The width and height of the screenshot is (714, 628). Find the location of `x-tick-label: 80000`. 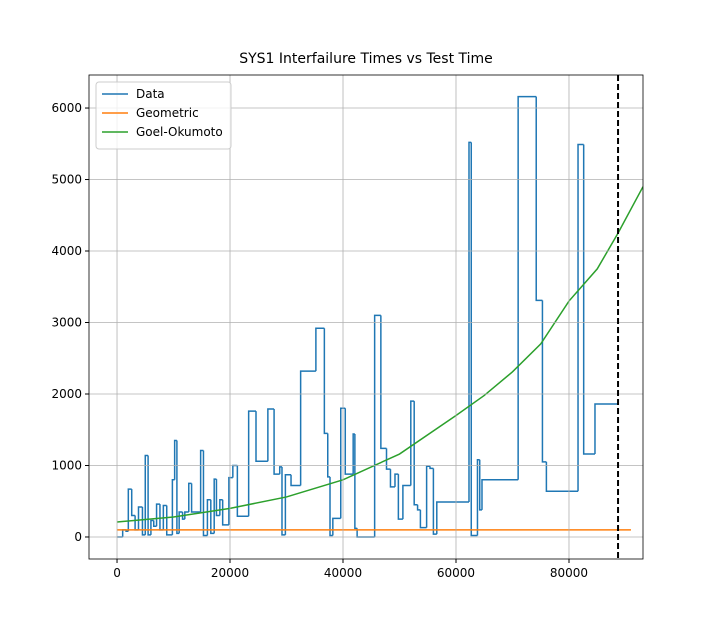

x-tick-label: 80000 is located at coordinates (569, 573).